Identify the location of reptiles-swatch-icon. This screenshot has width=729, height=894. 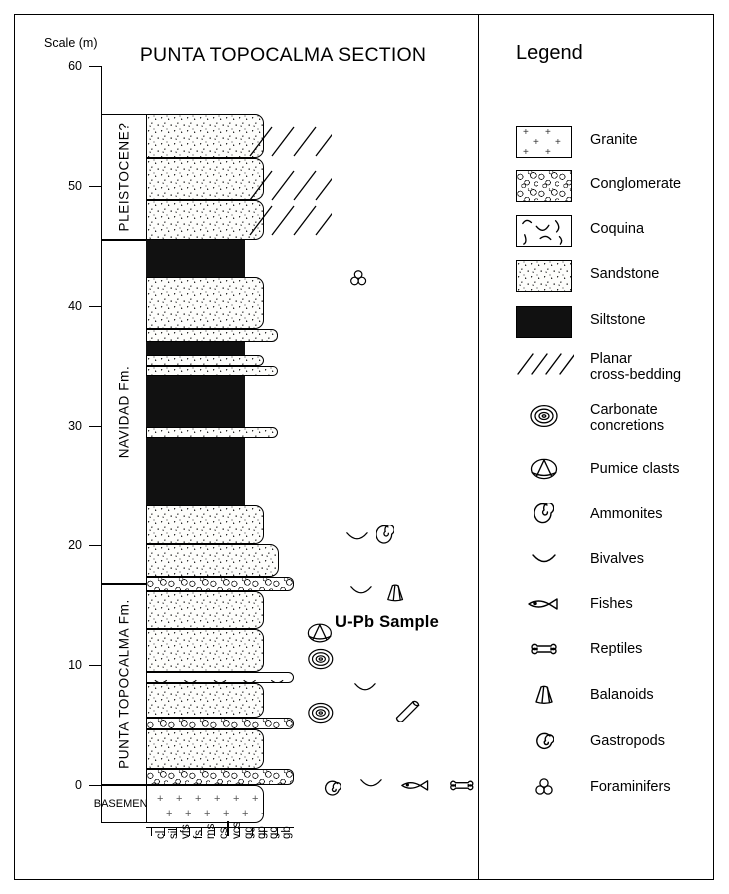
(544, 649).